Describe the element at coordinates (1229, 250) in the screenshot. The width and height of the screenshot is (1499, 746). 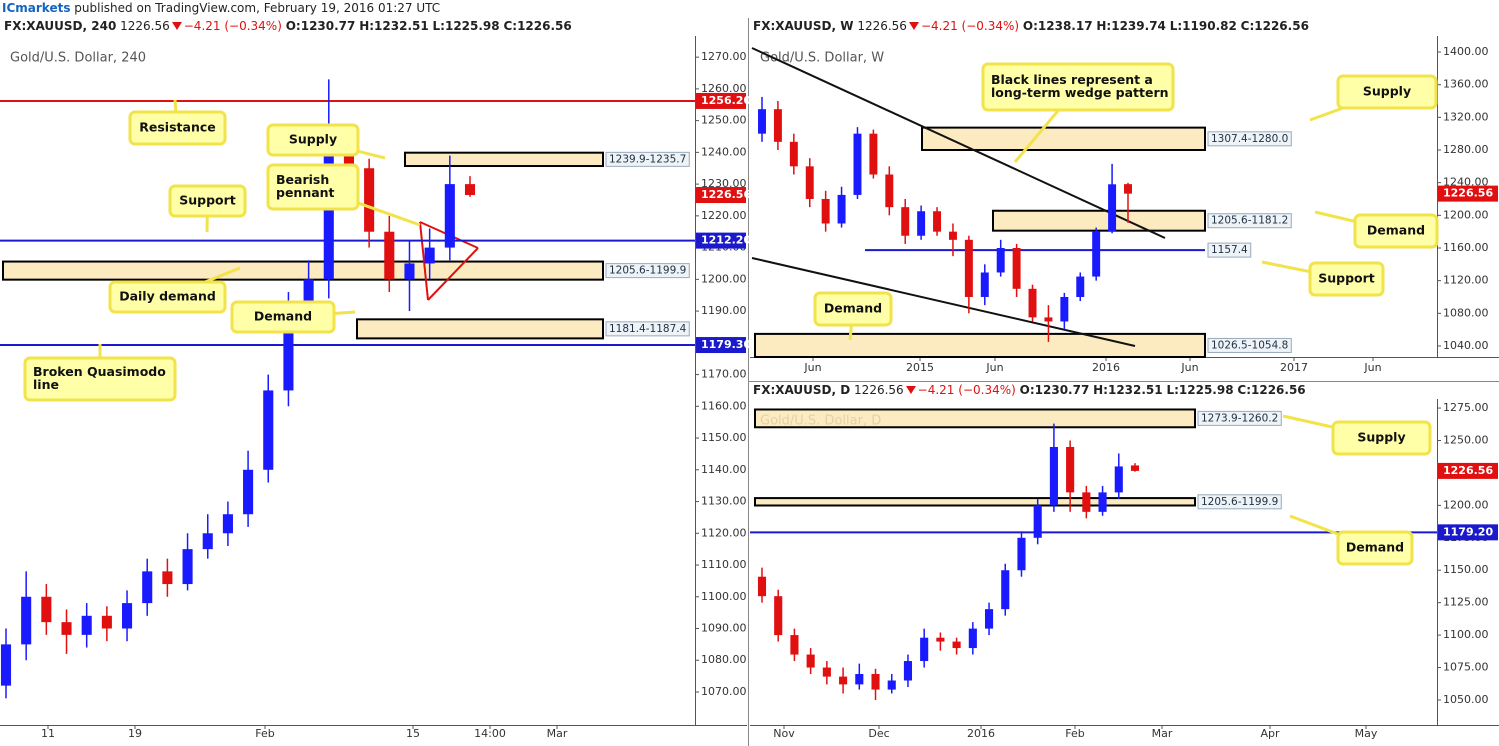
I see `level-label: 1157.4` at that location.